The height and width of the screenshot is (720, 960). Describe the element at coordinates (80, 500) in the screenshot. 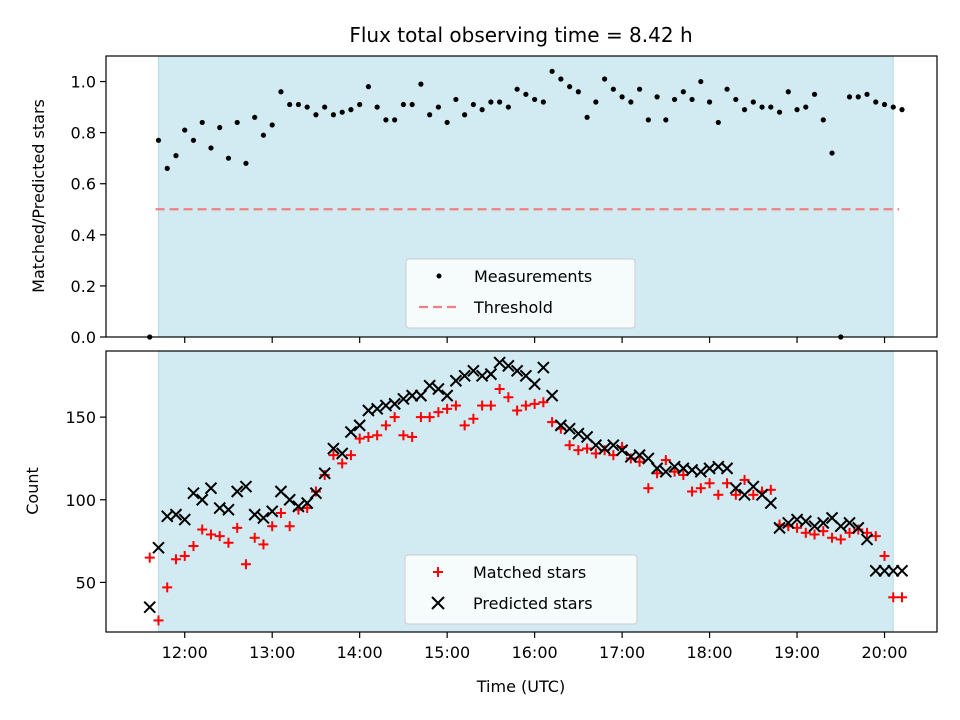

I see `bottom-y-tick-label: 100` at that location.